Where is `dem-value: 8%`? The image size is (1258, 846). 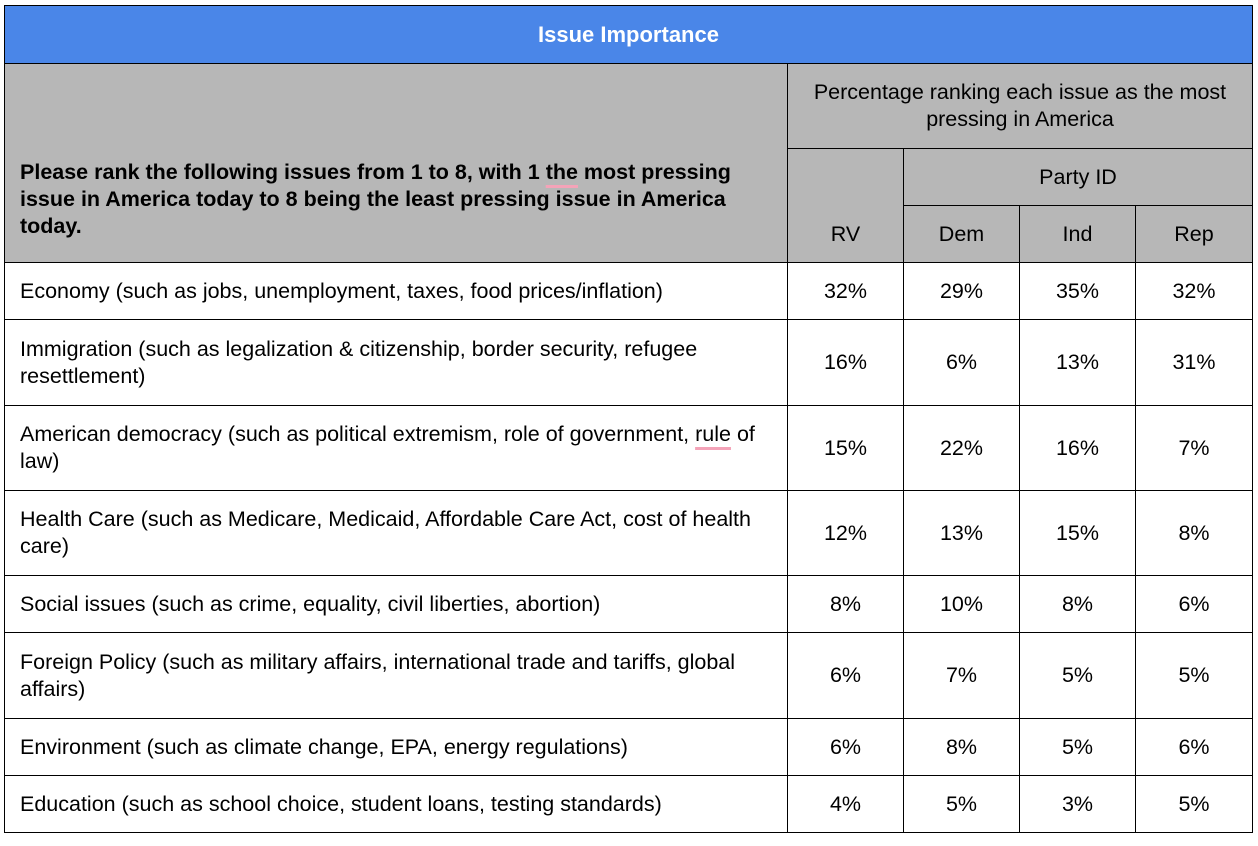
dem-value: 8% is located at coordinates (961, 747).